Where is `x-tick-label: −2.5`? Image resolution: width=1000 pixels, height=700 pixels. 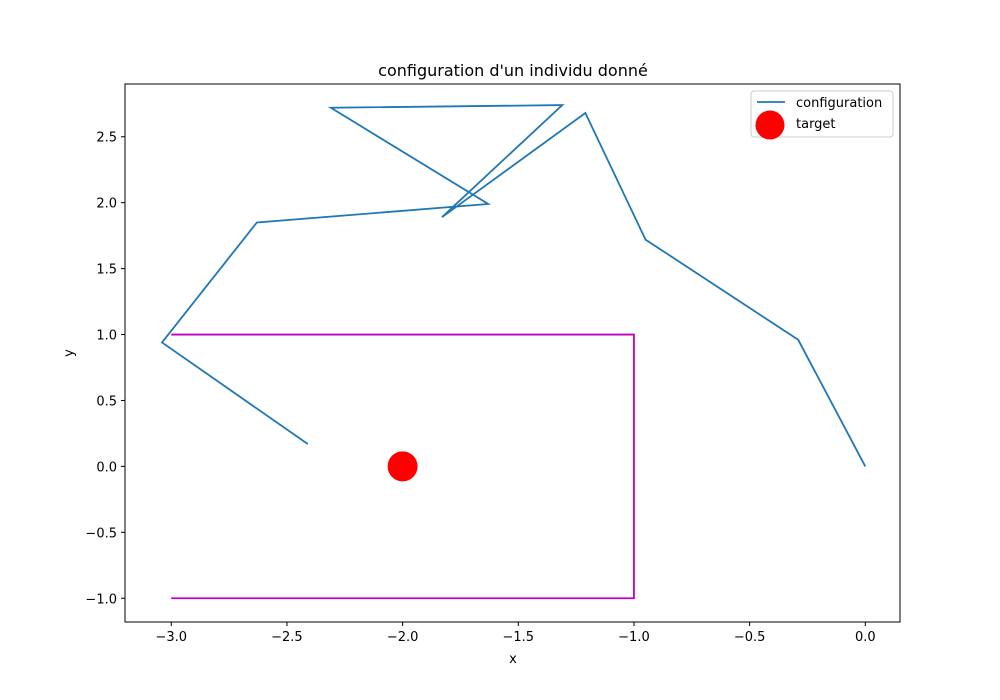 x-tick-label: −2.5 is located at coordinates (287, 637).